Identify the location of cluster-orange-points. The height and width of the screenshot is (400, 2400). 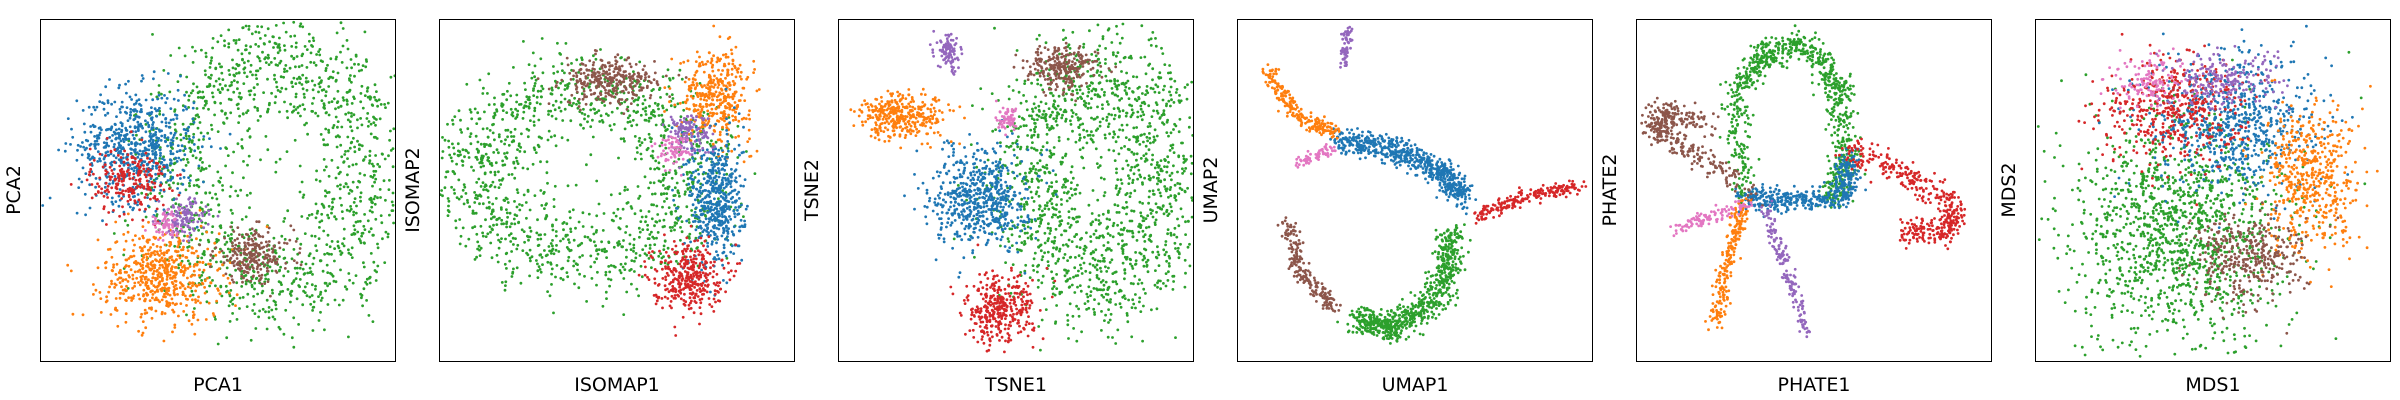
(712, 94).